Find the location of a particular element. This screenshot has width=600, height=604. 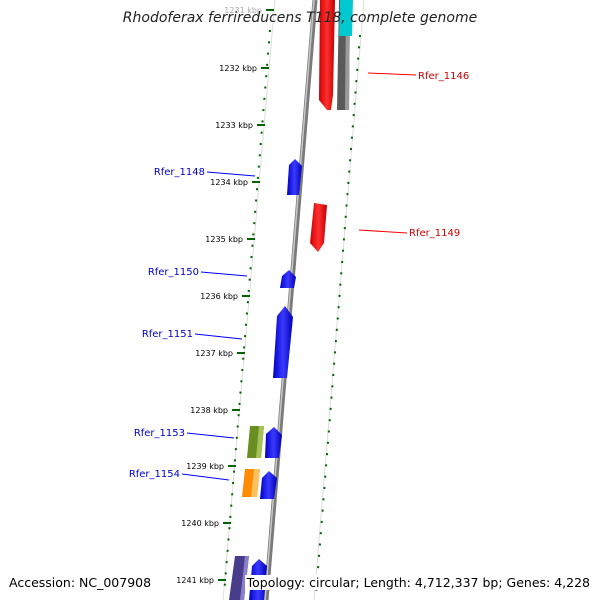

gene-rfer-1151-arrow is located at coordinates (283, 342).